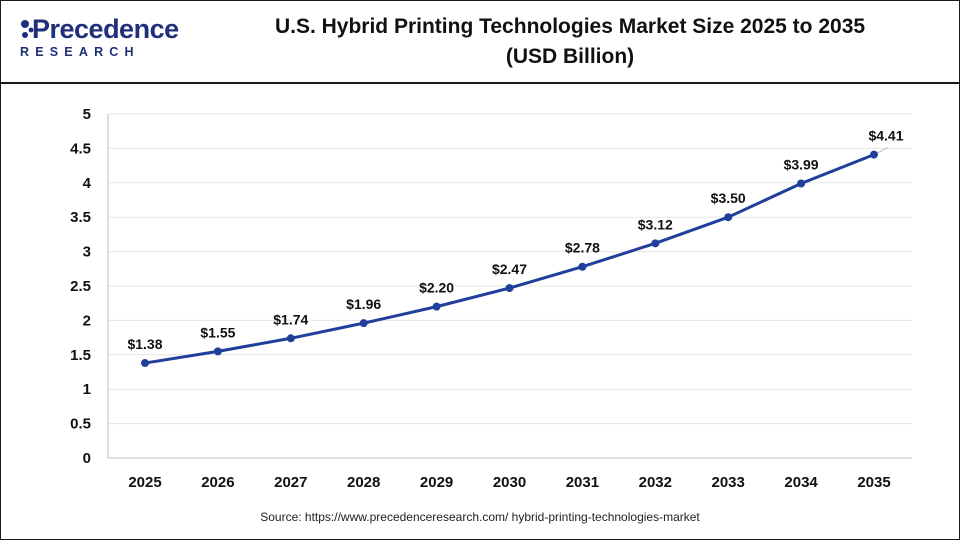  What do you see at coordinates (87, 458) in the screenshot?
I see `y-tick-label: 0` at bounding box center [87, 458].